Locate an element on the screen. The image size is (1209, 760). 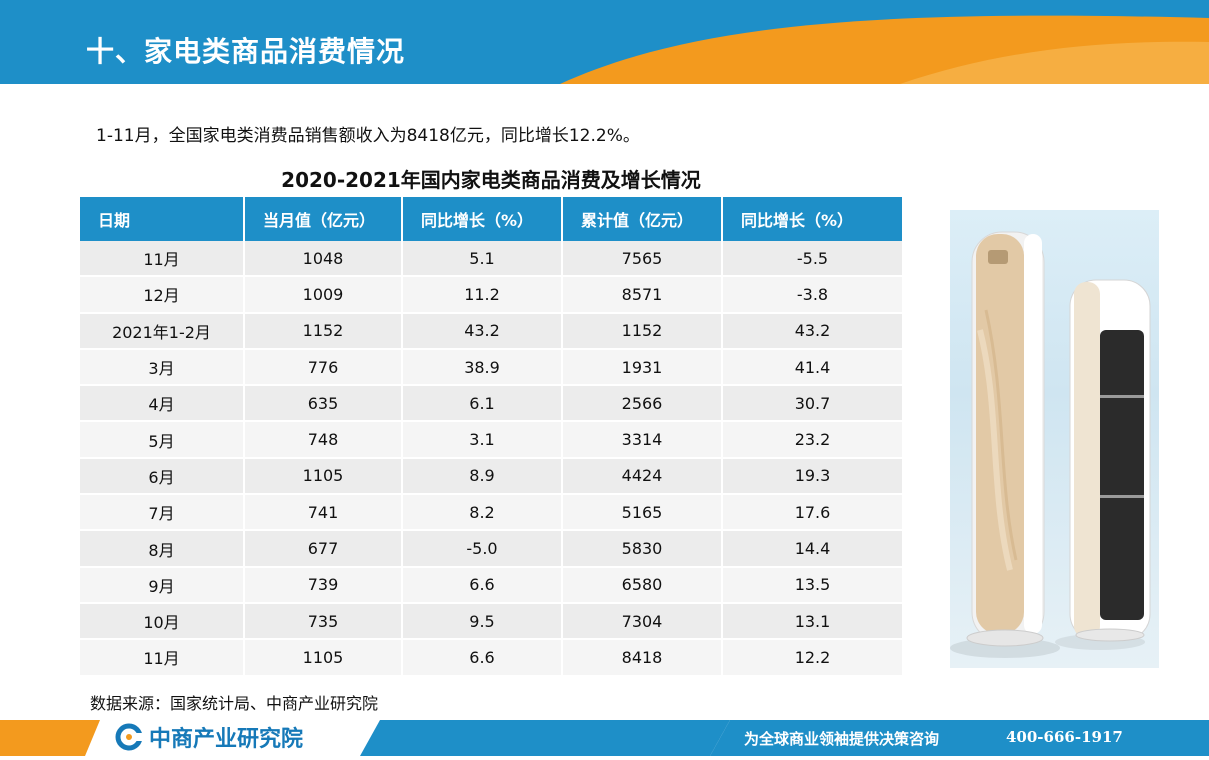
table-row: 2021年1-2月 1152 43.2 1152 43.2 is located at coordinates (491, 331).